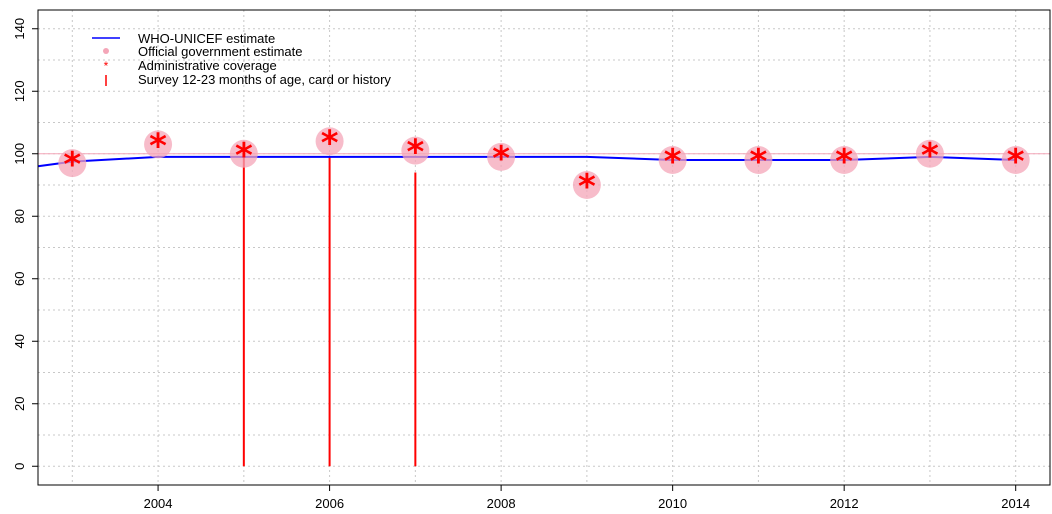 This screenshot has width=1052, height=514. I want to click on x-tick-label: 2004, so click(158, 503).